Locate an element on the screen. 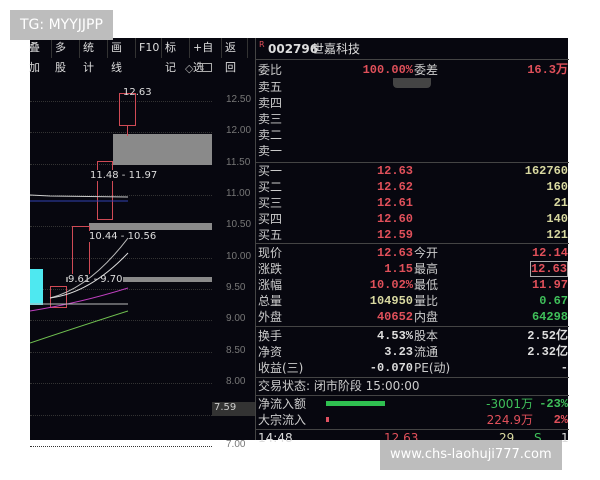  inflow-bar is located at coordinates (355, 403).